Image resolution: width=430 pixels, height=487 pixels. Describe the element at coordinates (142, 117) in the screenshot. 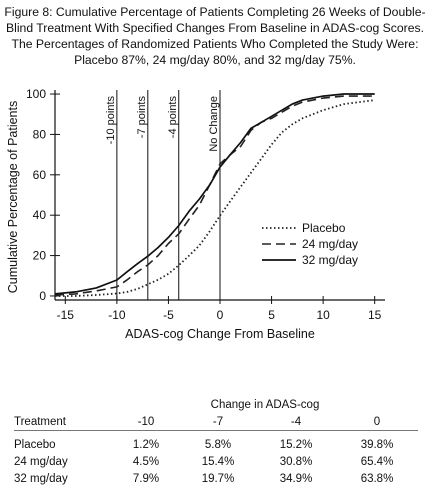

I see `reference-line-label: -7 points` at that location.